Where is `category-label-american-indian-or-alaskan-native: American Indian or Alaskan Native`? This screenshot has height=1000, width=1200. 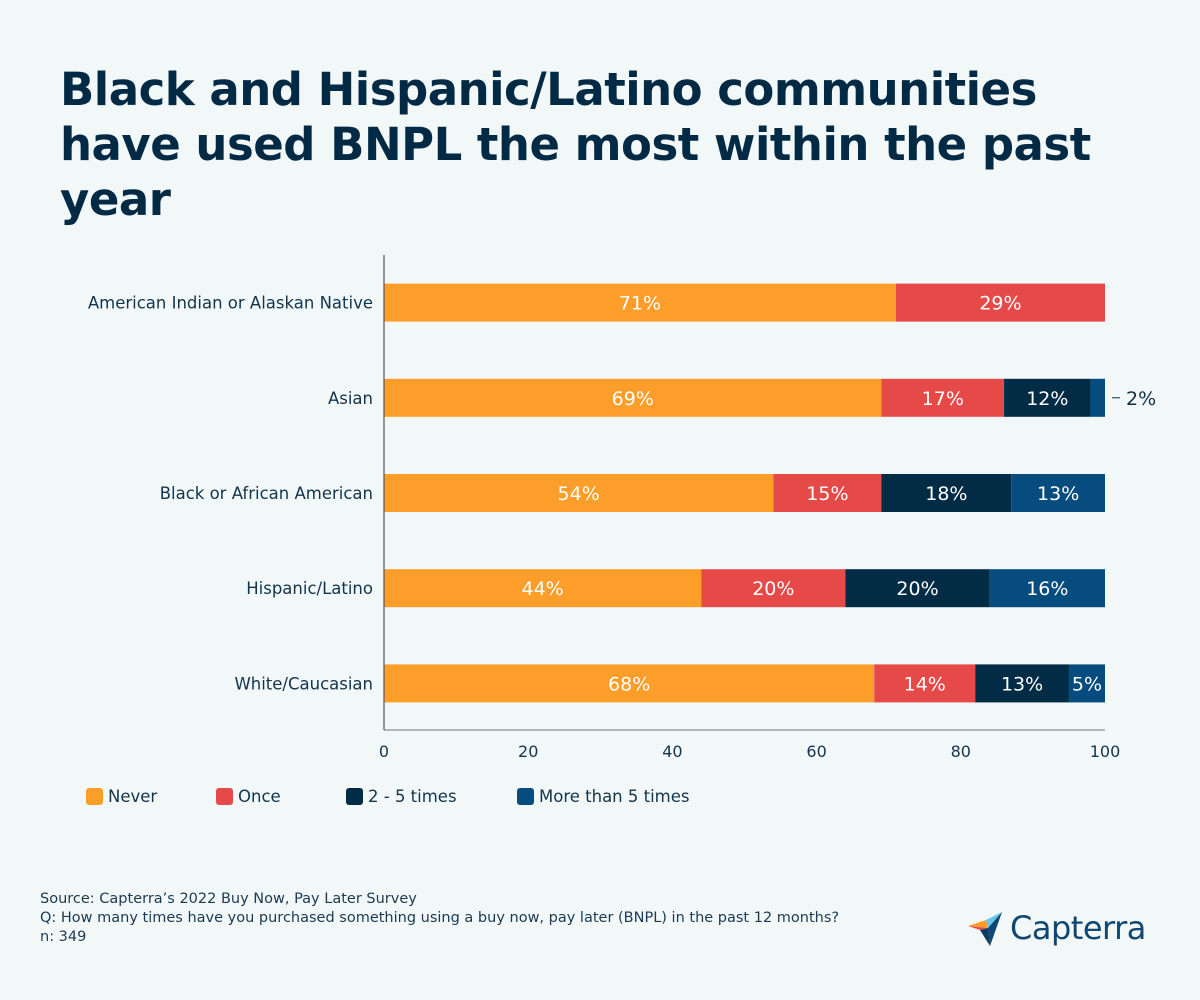
category-label-american-indian-or-alaskan-native: American Indian or Alaskan Native is located at coordinates (230, 303).